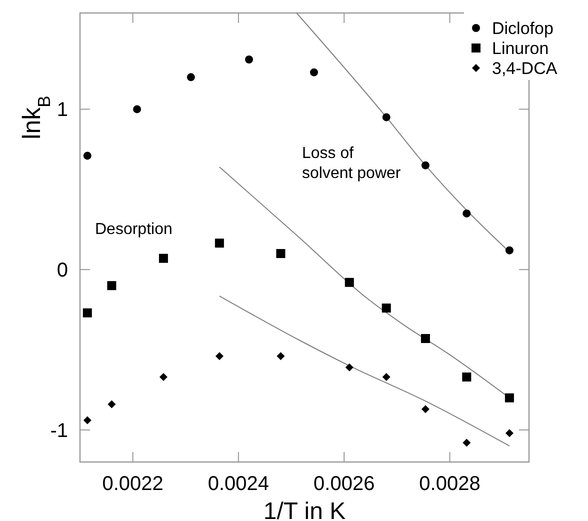 The width and height of the screenshot is (588, 521). I want to click on legend-label: Linuron, so click(520, 48).